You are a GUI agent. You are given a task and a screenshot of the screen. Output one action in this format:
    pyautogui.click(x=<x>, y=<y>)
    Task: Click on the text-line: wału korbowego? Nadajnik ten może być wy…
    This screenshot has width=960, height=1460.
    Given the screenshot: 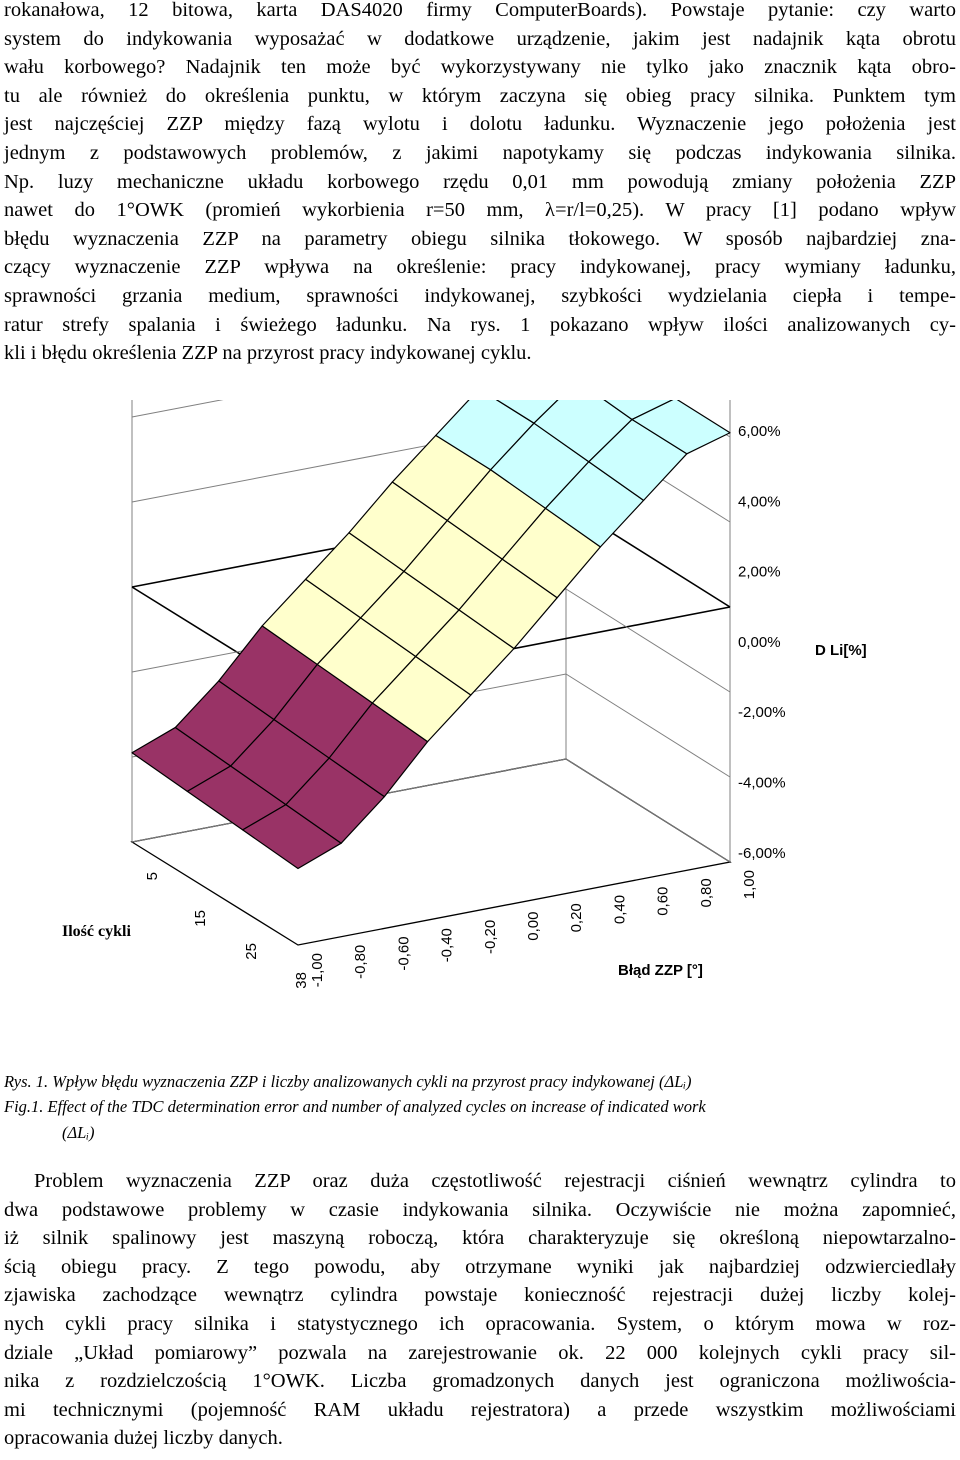 What is the action you would take?
    pyautogui.click(x=480, y=67)
    